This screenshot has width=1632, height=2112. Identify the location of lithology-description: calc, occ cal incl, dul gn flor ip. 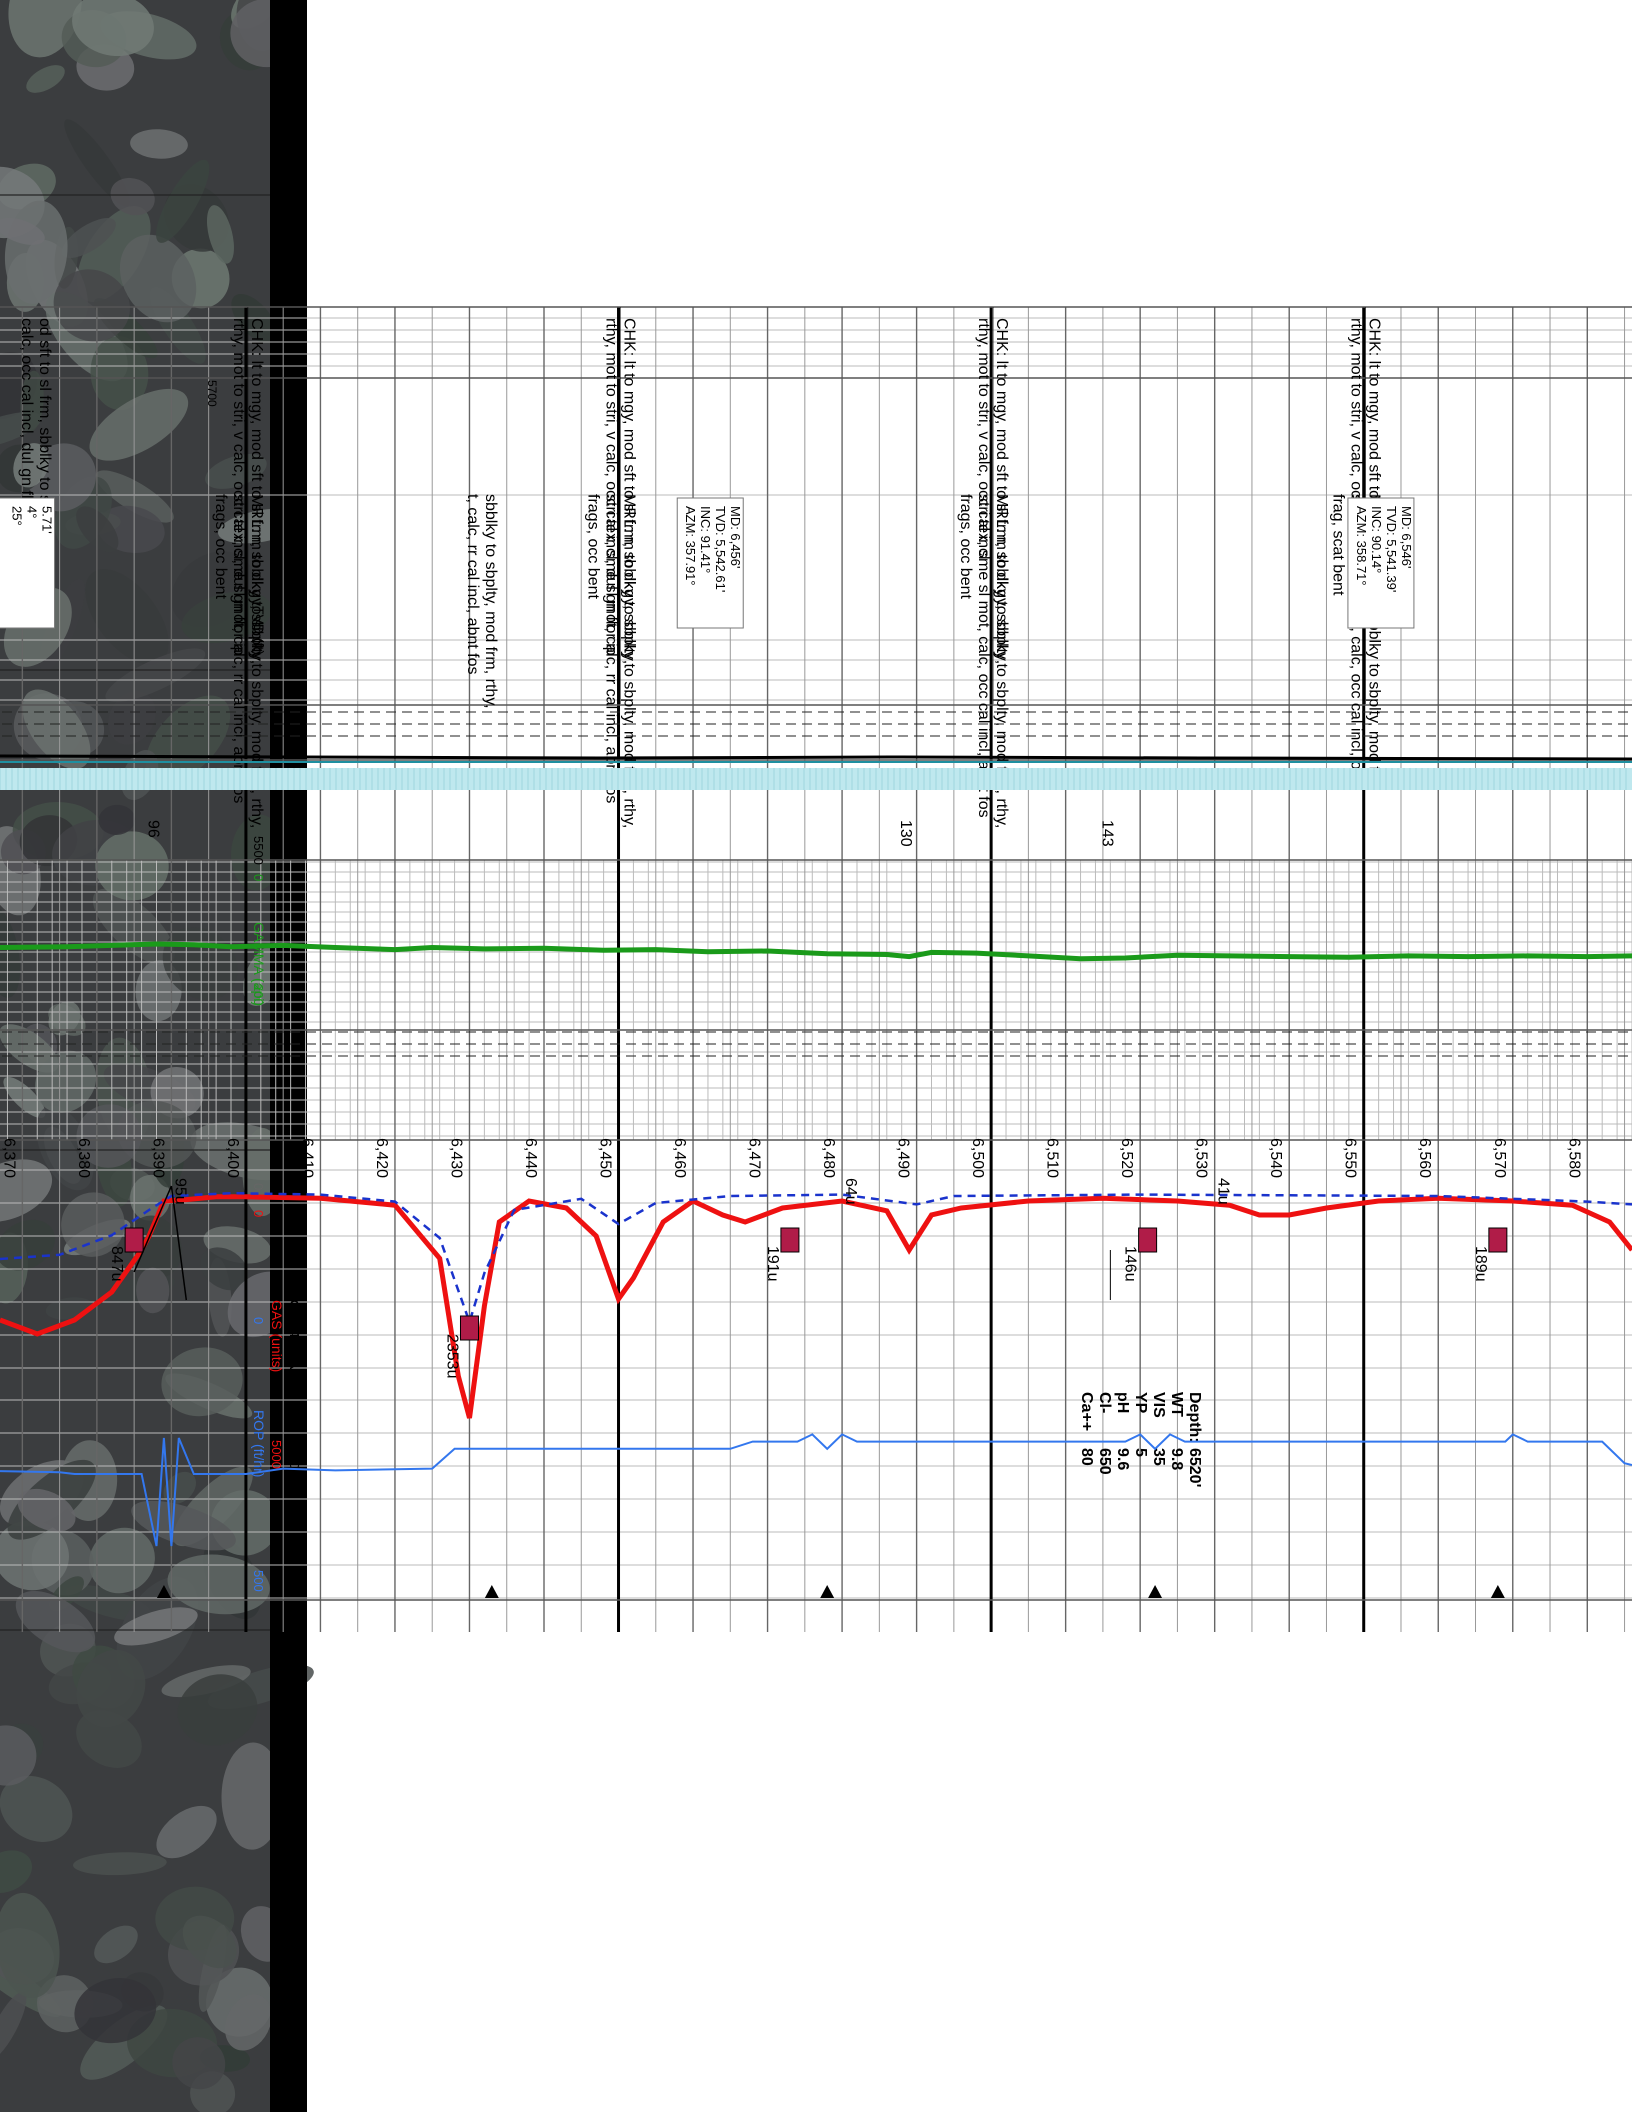
(26, 424).